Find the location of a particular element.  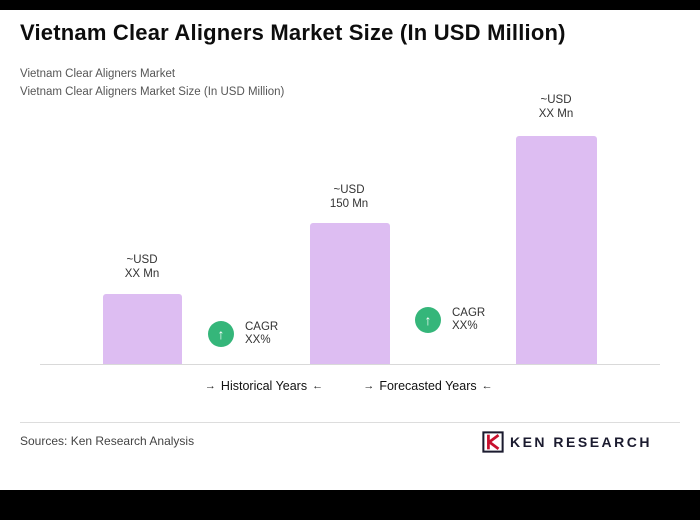

axis-label-text: Forecasted Years is located at coordinates (428, 386).